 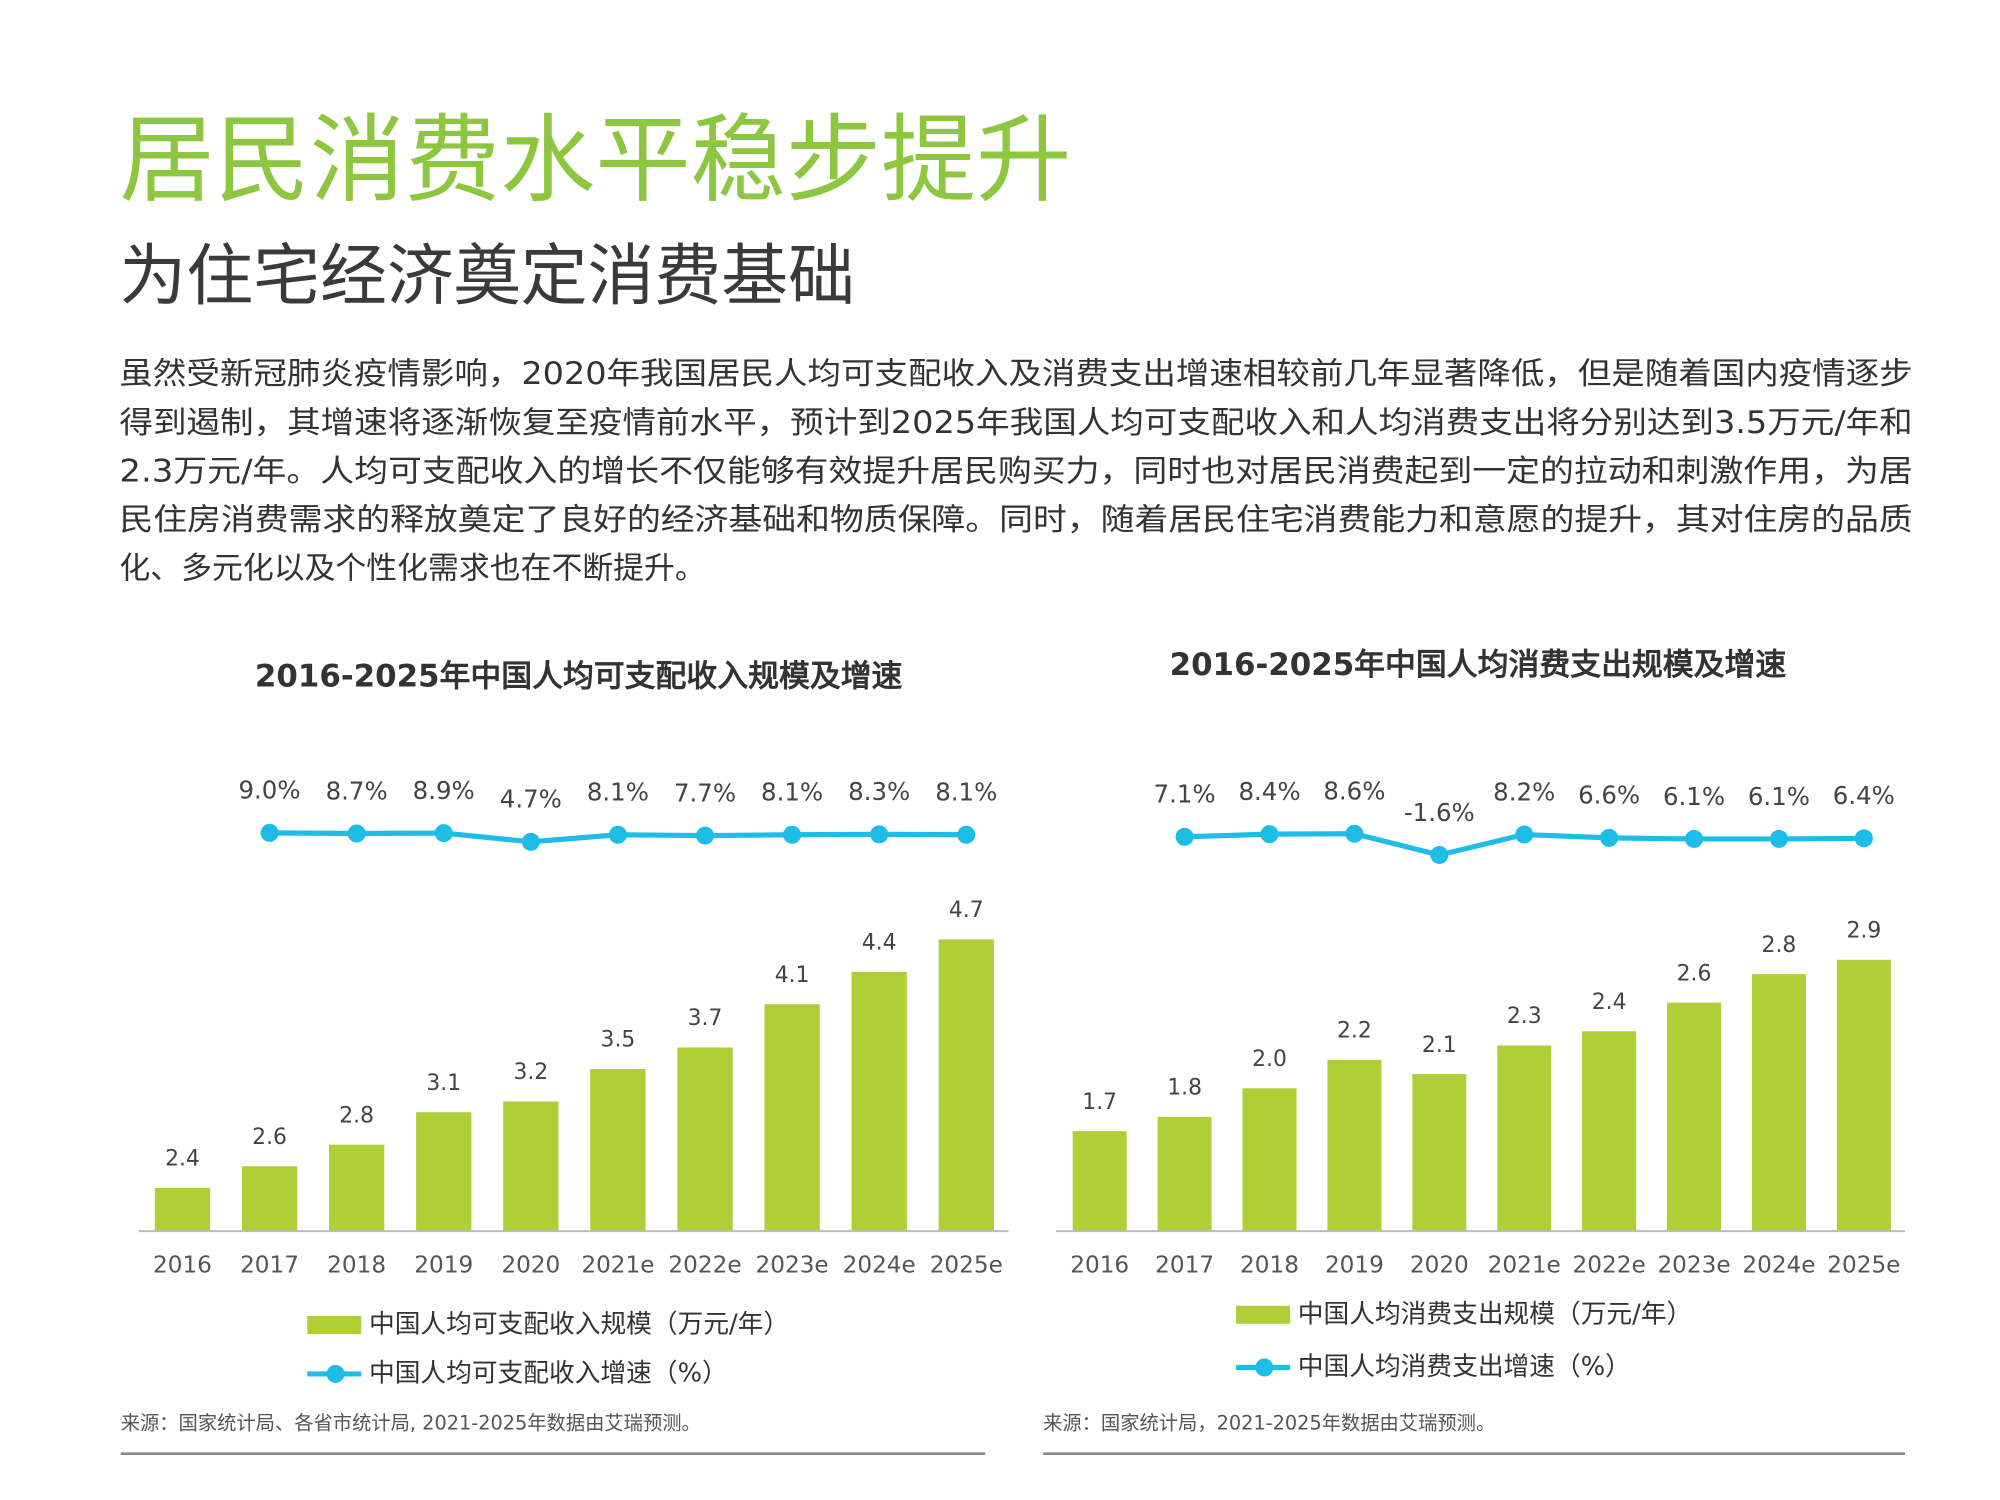 I want to click on page-title: 居民消费水平稳步提升, so click(x=595, y=161).